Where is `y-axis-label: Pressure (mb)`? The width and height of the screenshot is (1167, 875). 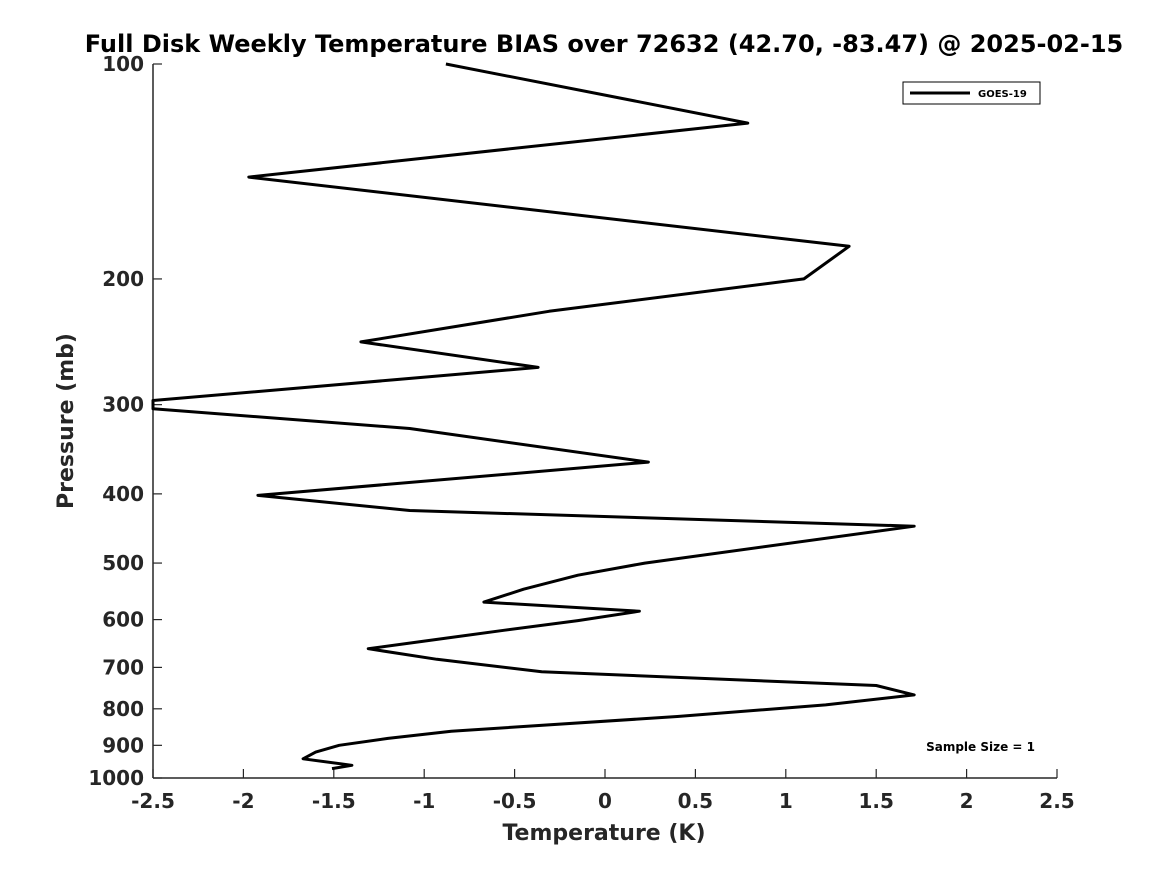 y-axis-label: Pressure (mb) is located at coordinates (66, 421).